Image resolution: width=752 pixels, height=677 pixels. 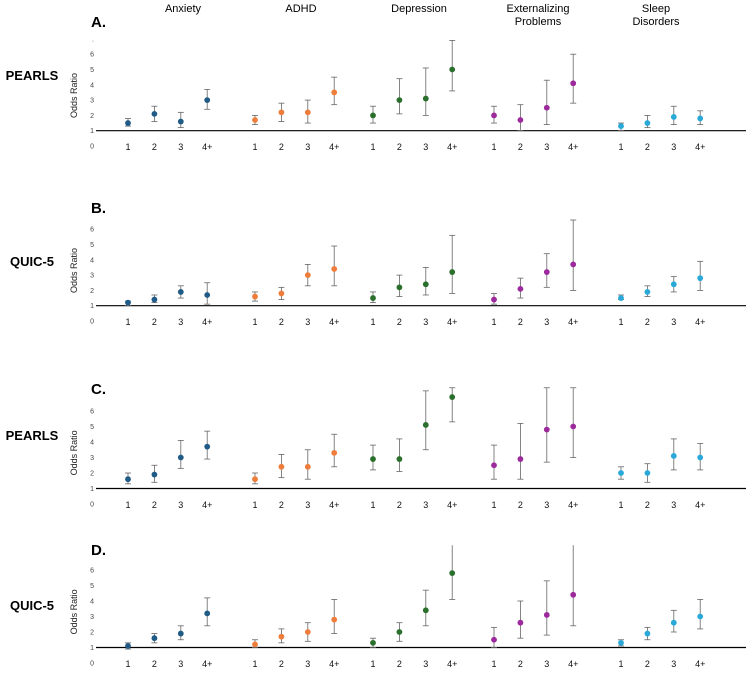 What do you see at coordinates (656, 9) in the screenshot?
I see `header-sleep: Sleep` at bounding box center [656, 9].